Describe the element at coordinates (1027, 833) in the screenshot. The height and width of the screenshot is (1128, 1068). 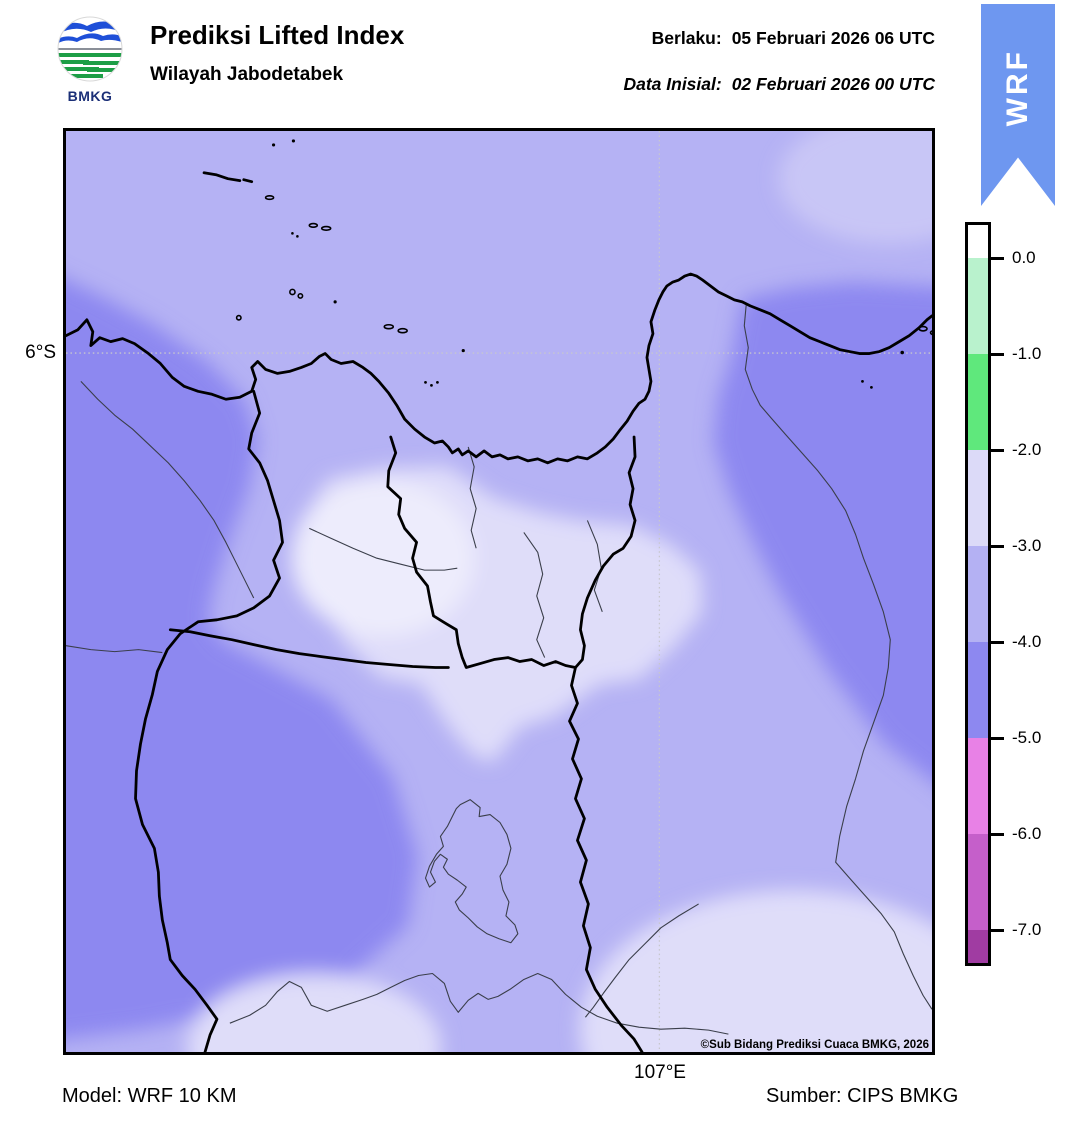
I see `colorbar-tick-label: -6.0` at that location.